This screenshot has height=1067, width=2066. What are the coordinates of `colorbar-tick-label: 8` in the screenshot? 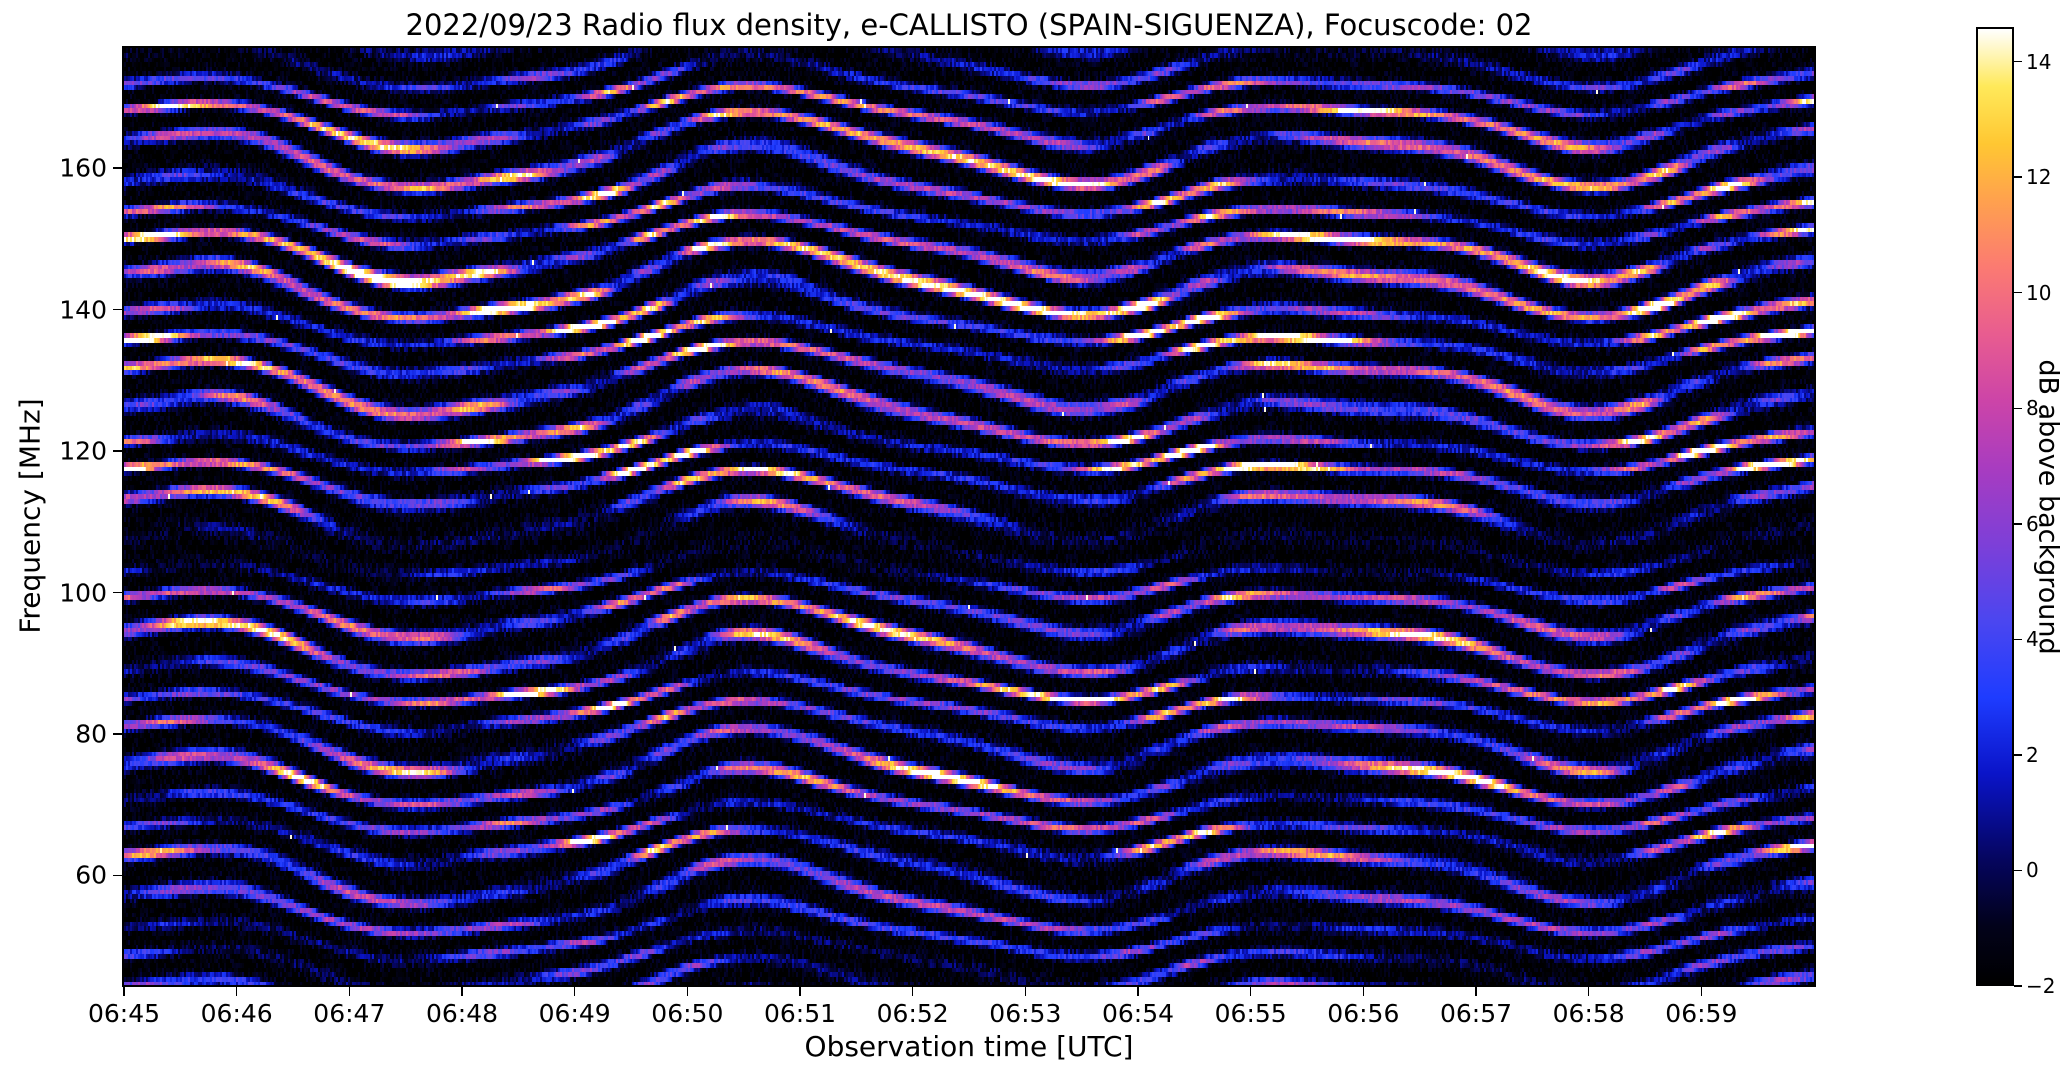 It's located at (2032, 408).